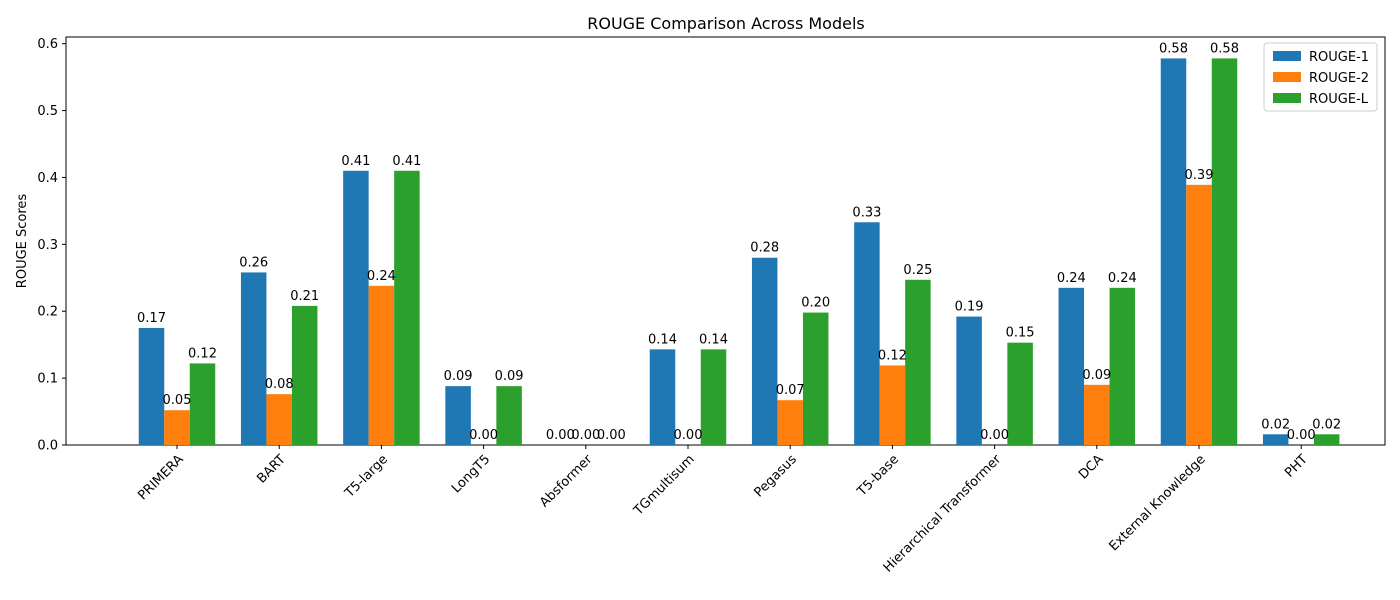 This screenshot has width=1400, height=600. Describe the element at coordinates (47, 178) in the screenshot. I see `y-tick-label: 0.4` at that location.